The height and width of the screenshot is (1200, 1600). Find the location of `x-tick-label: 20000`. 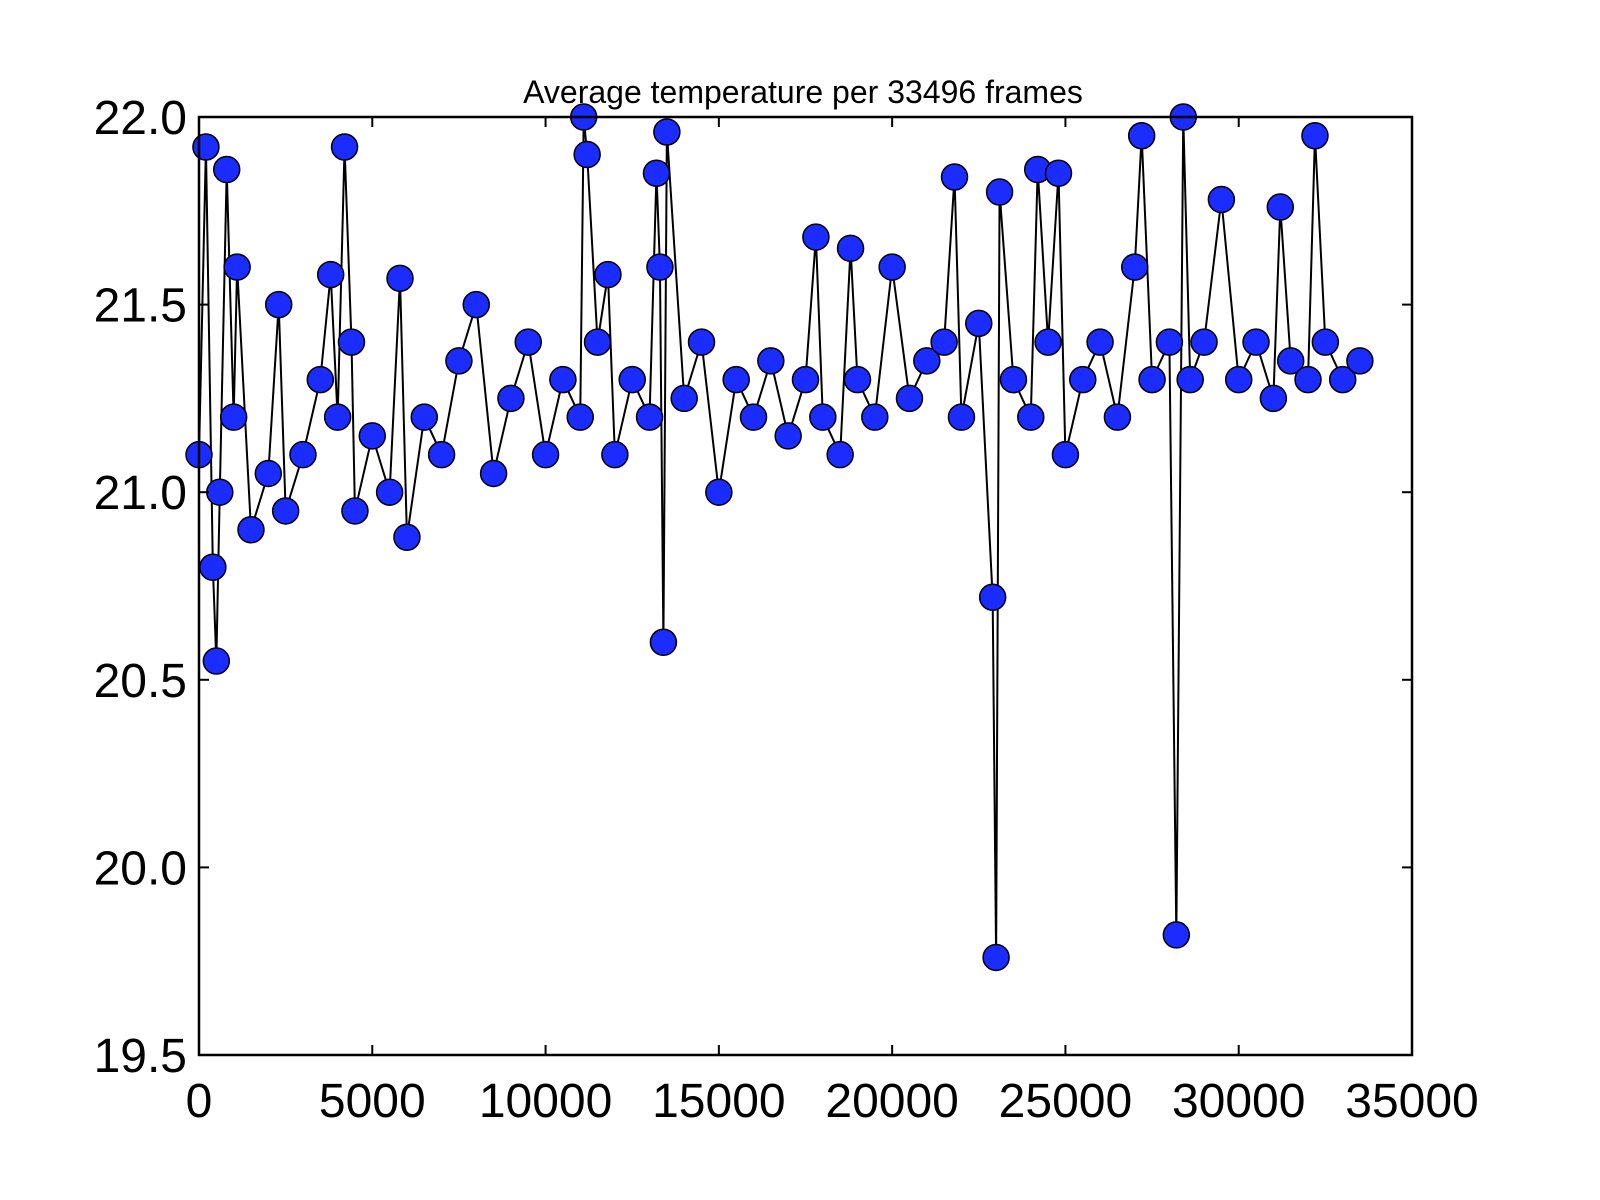

x-tick-label: 20000 is located at coordinates (891, 1101).